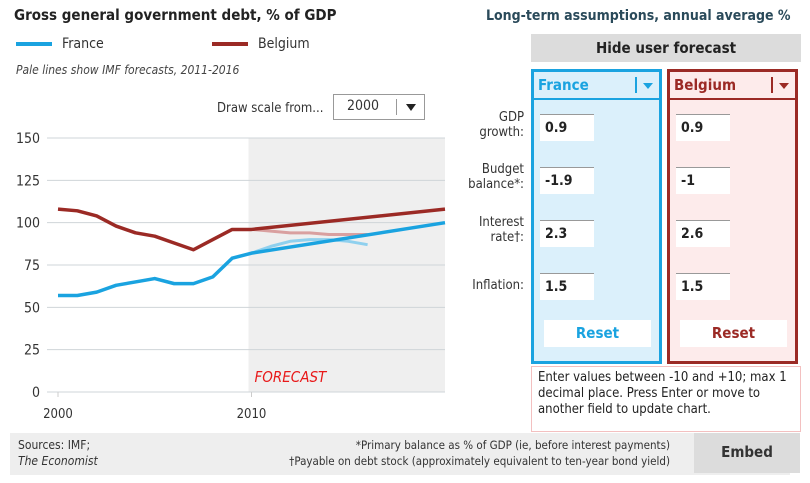 The height and width of the screenshot is (483, 810). I want to click on legend-france: France, so click(60, 44).